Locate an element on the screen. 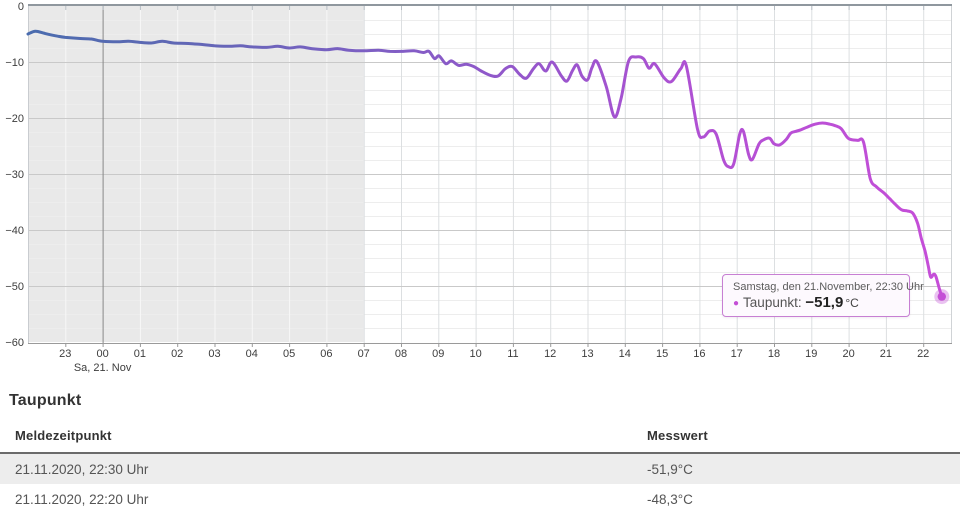 This screenshot has width=960, height=514. col-header-meldezeitpunkt: Meldezeitpunkt is located at coordinates (63, 435).